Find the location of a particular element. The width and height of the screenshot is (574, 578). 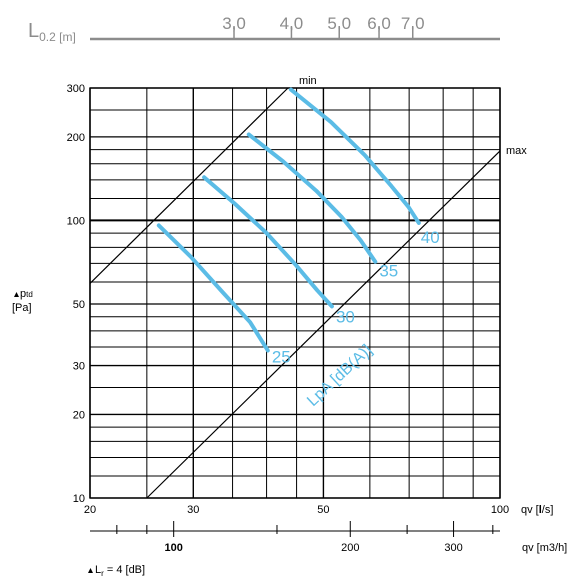

y-label-triangle-icon is located at coordinates (16, 294).